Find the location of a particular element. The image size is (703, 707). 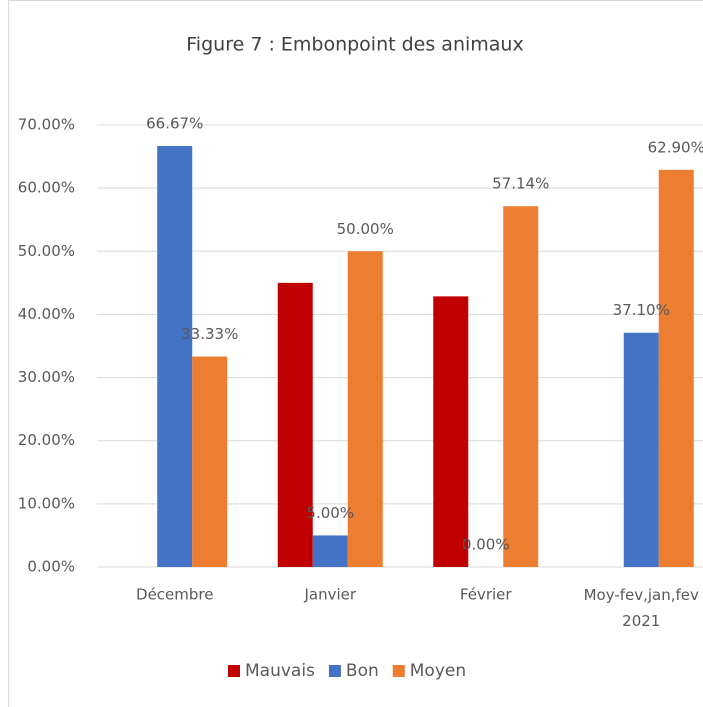

y-tick-label: 50.00% is located at coordinates (46, 251).